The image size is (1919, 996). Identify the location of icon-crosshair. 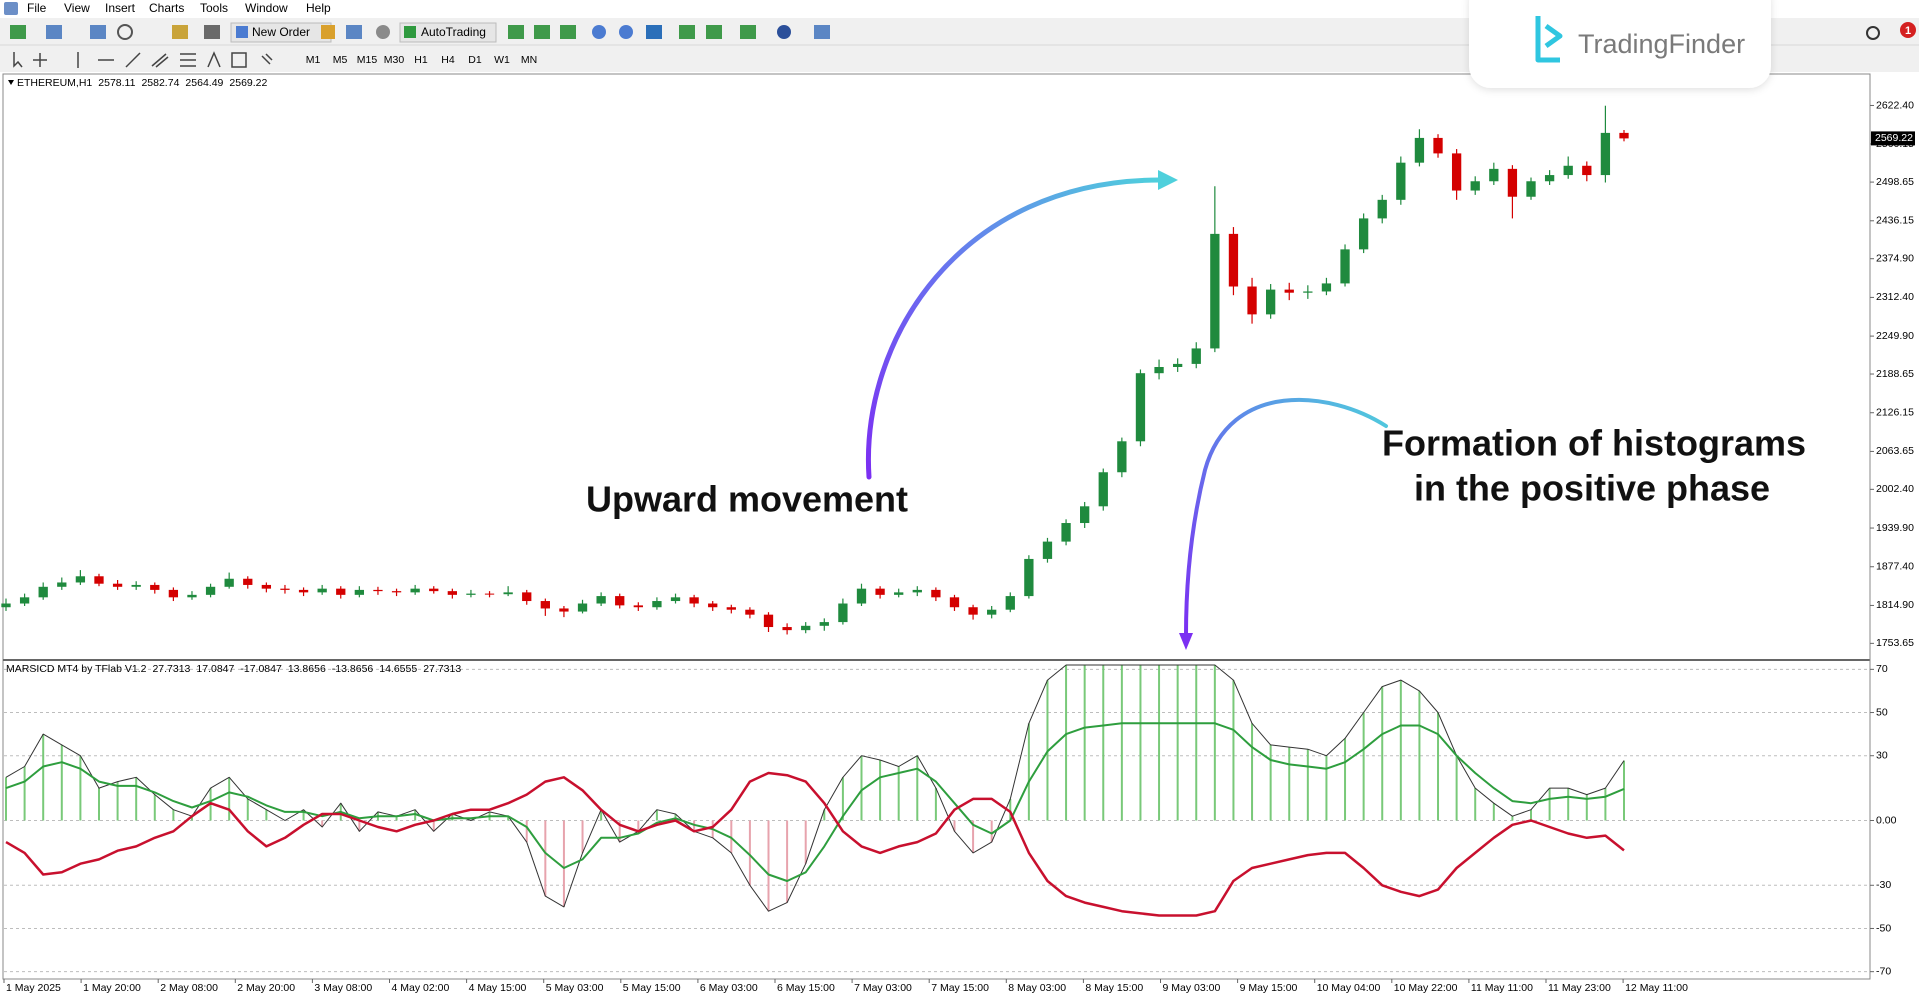
(40, 60).